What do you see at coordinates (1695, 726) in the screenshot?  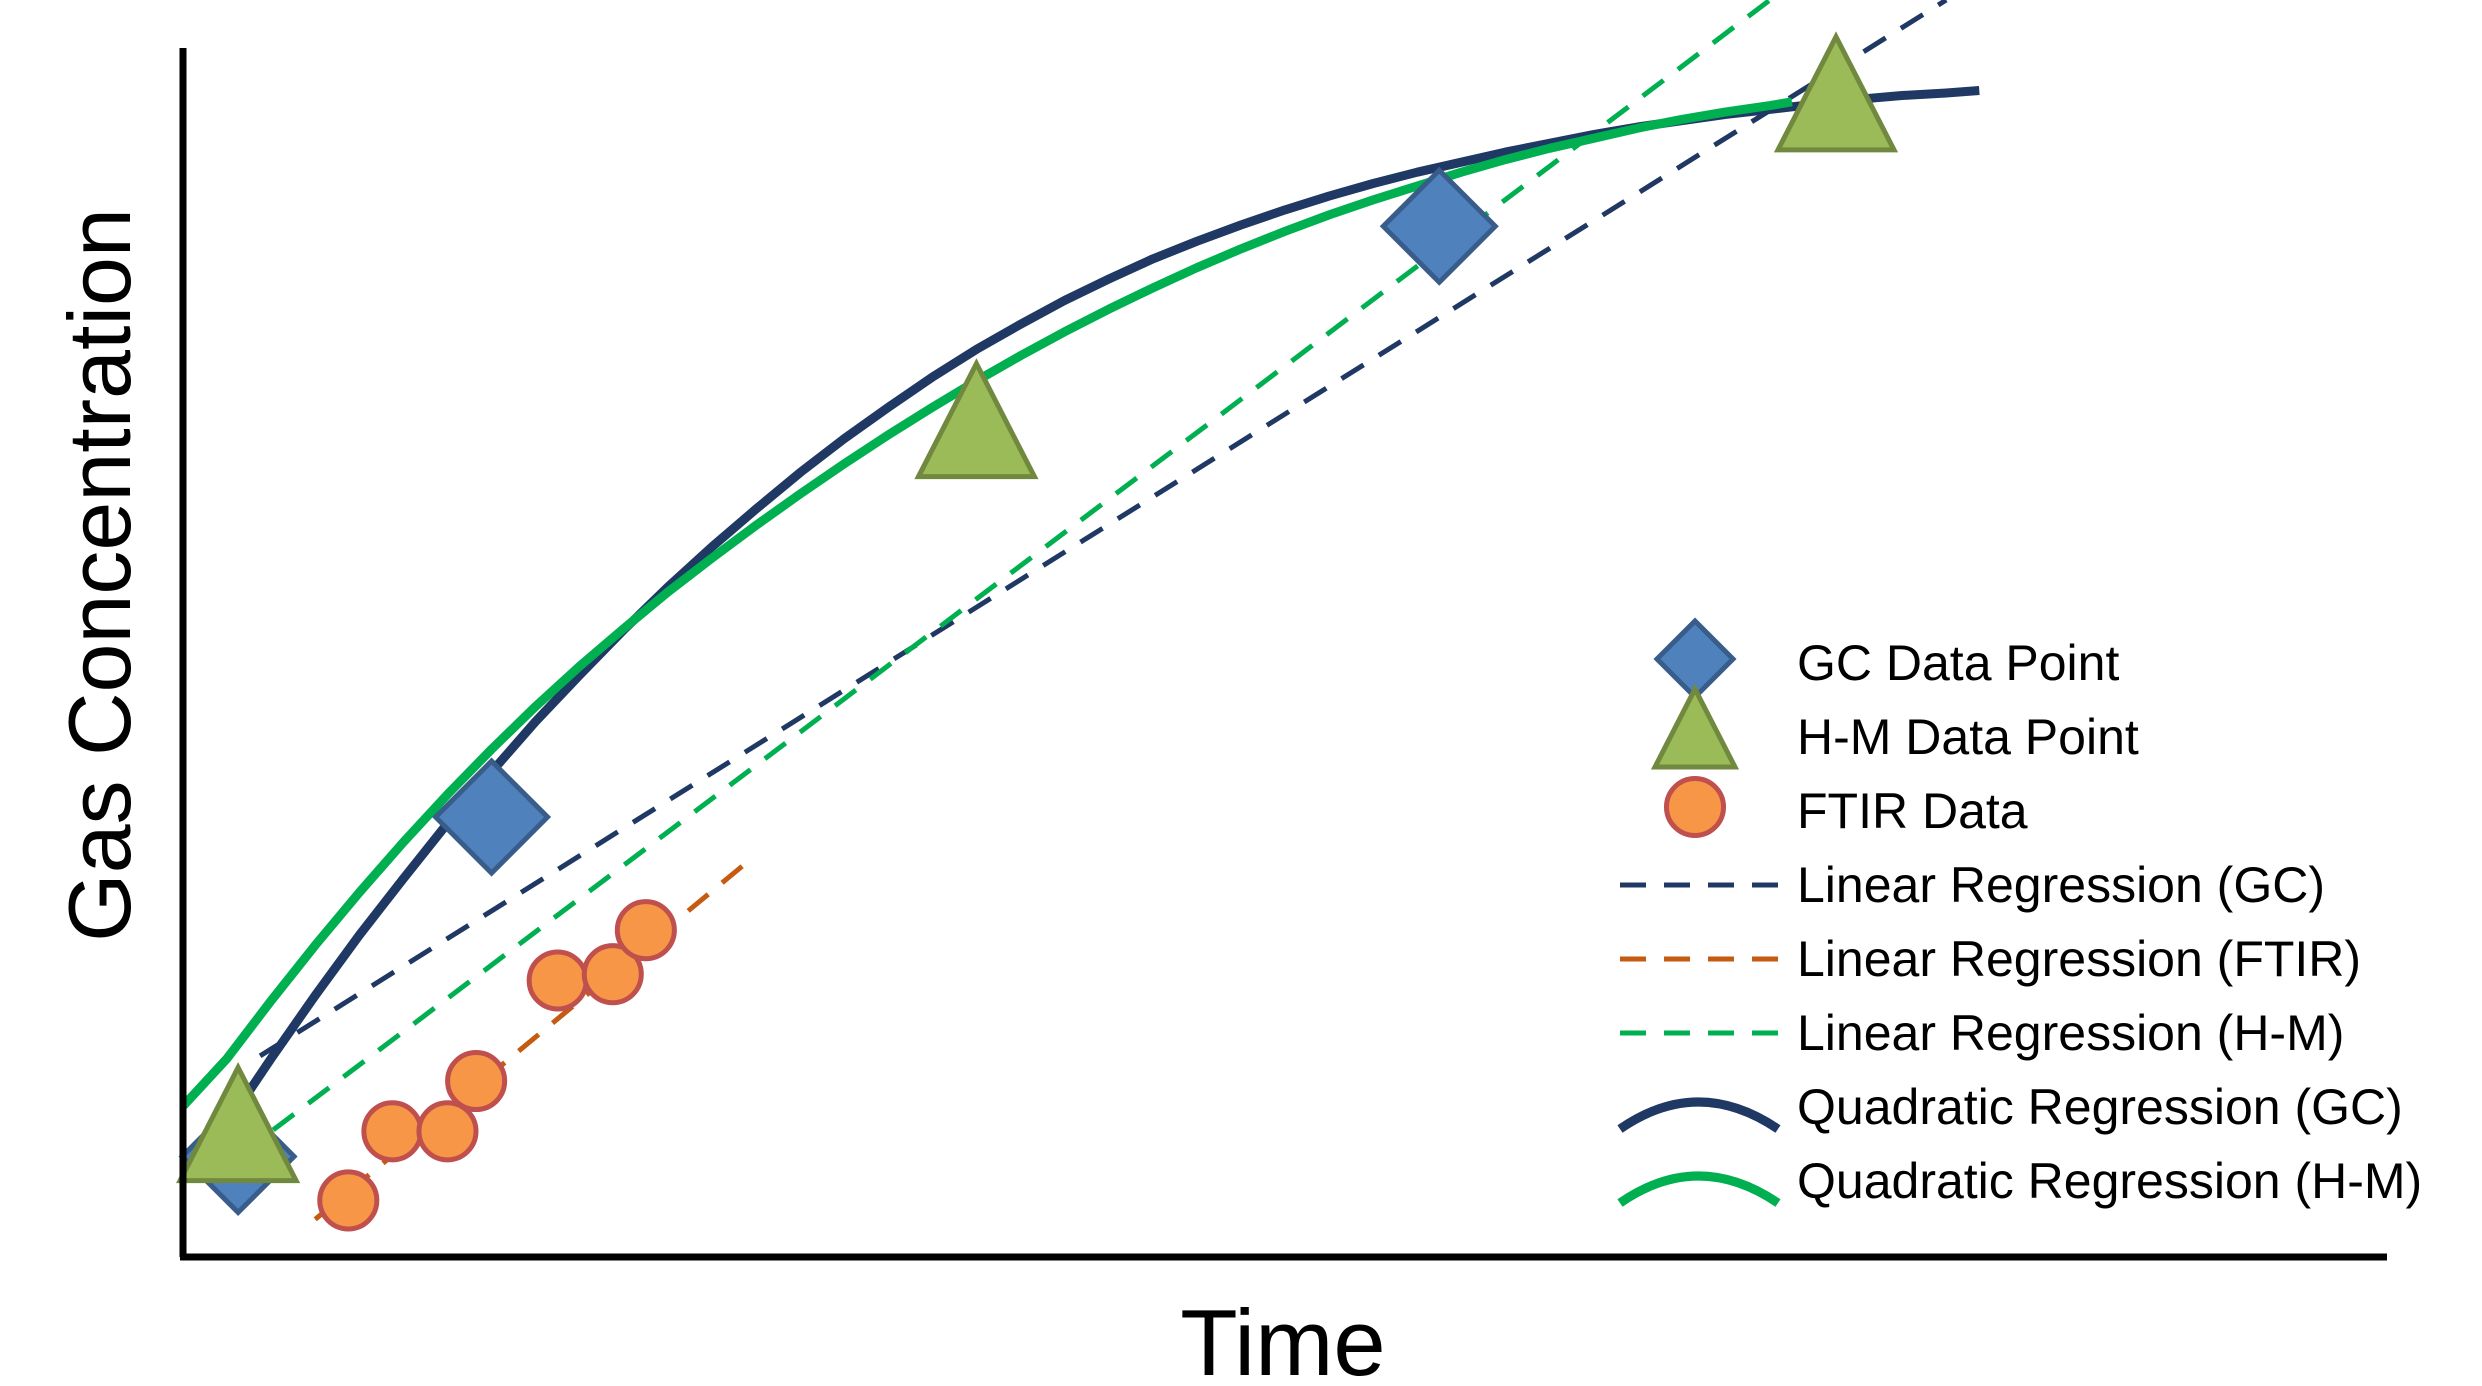 I see `legend-marker-h-m-data-point` at bounding box center [1695, 726].